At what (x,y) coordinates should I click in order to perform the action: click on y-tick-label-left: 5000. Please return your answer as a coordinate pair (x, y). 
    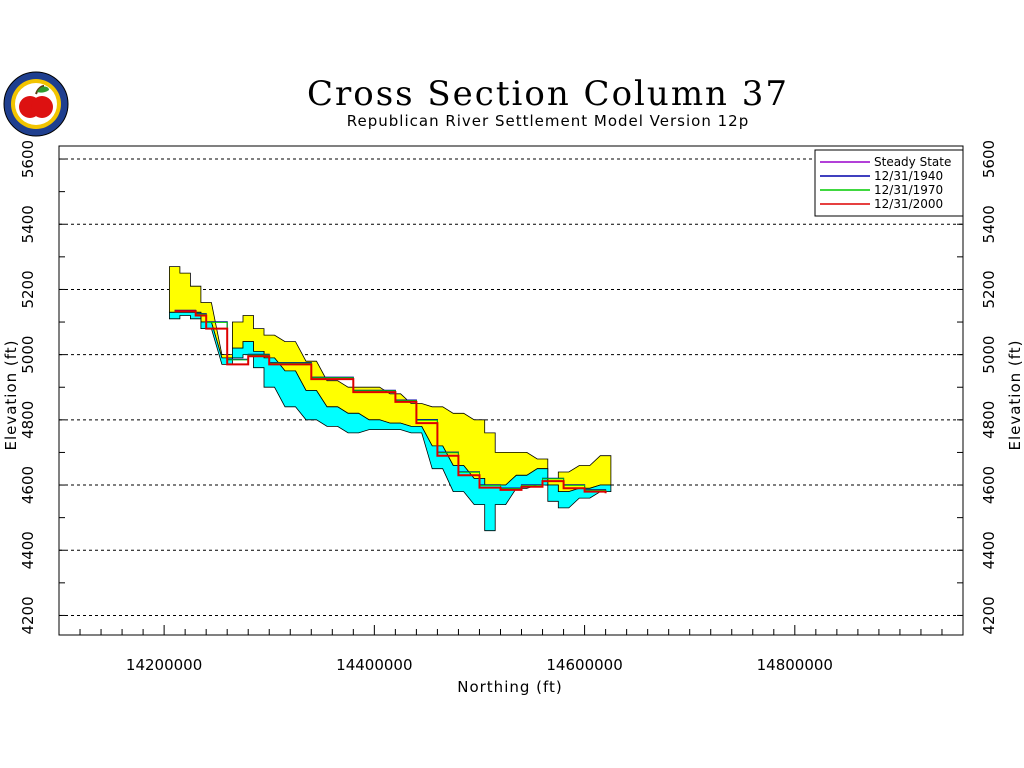
    Looking at the image, I should click on (28, 355).